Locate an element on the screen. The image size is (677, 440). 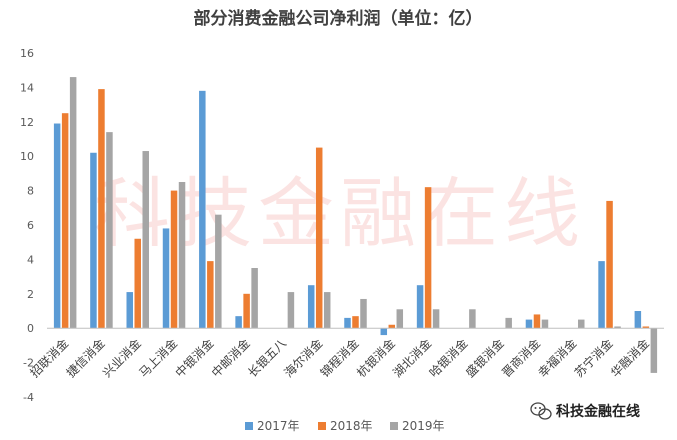
legend-label: 2019年 is located at coordinates (423, 426).